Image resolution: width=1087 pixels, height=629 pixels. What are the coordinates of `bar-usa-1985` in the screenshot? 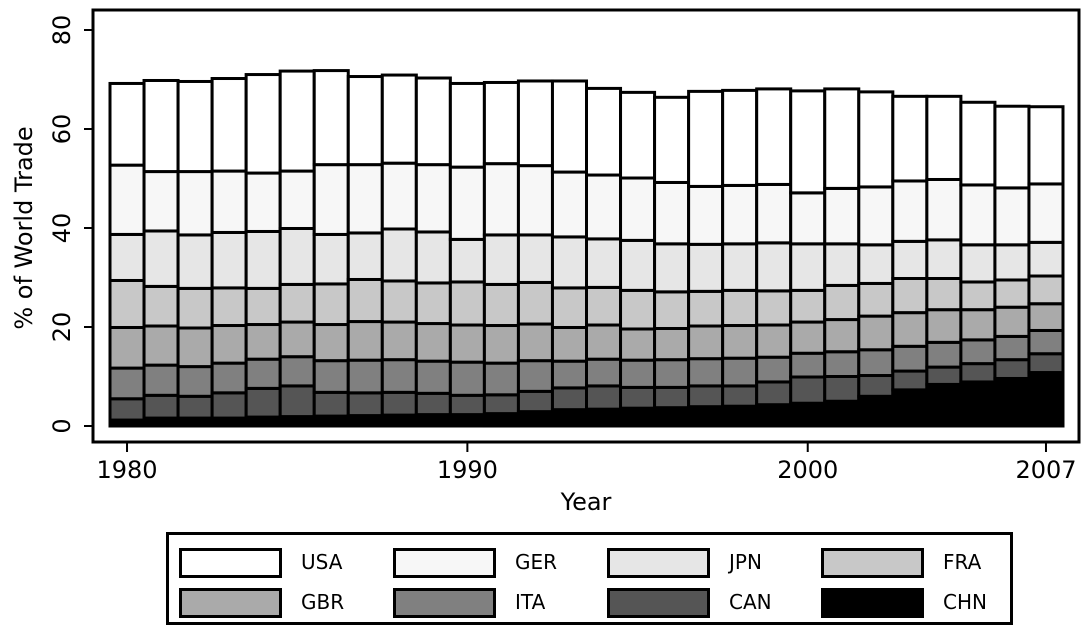 It's located at (297, 121).